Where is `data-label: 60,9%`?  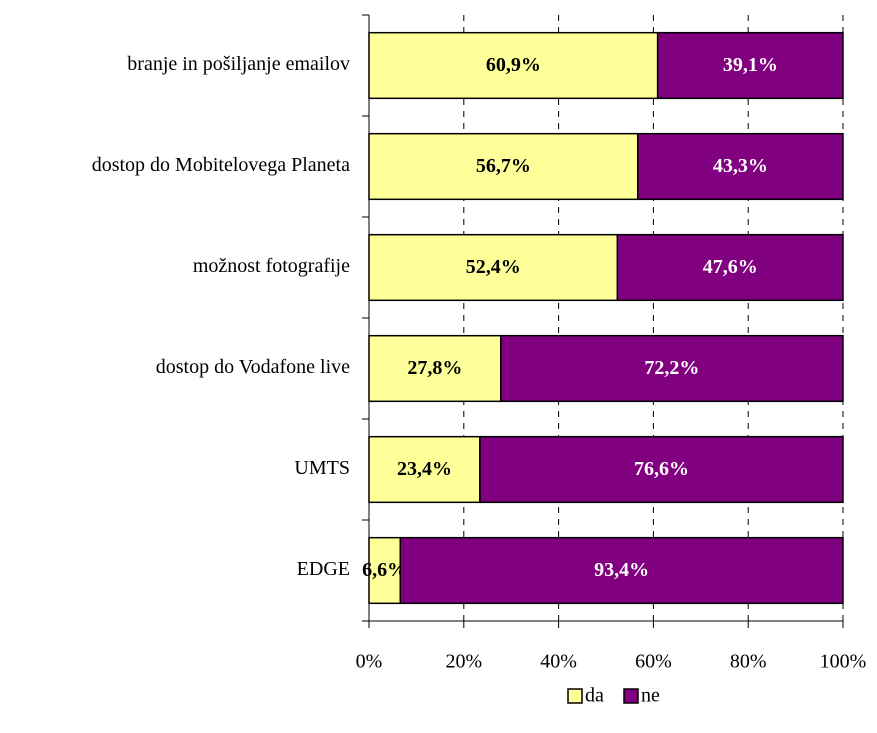
data-label: 60,9% is located at coordinates (513, 65).